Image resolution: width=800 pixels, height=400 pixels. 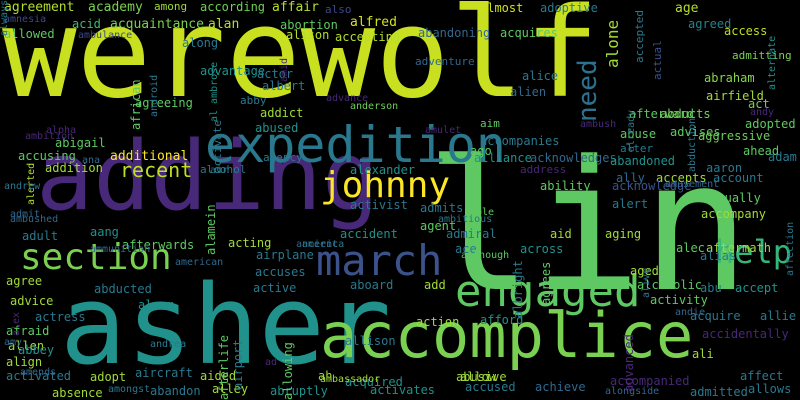 I want to click on word-amongst: amongst, so click(x=129, y=389).